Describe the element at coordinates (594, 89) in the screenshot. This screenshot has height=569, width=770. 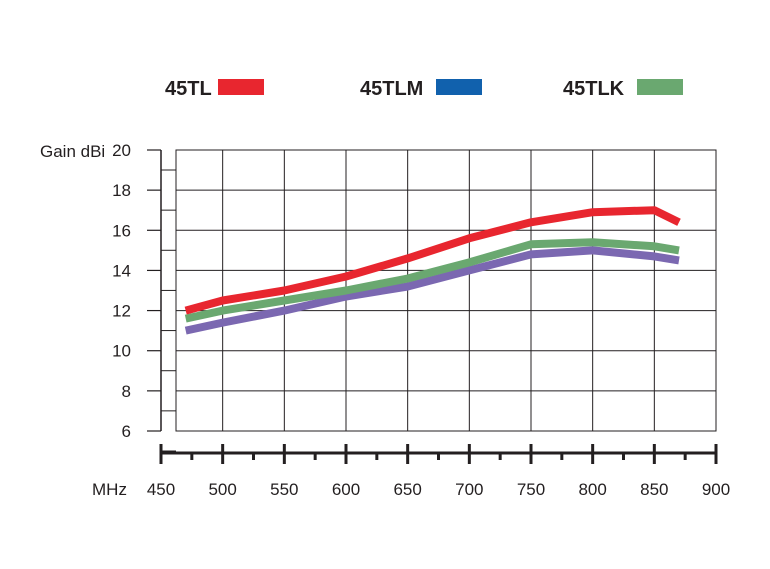
I see `legend-label-45tlk: 45TLK` at that location.